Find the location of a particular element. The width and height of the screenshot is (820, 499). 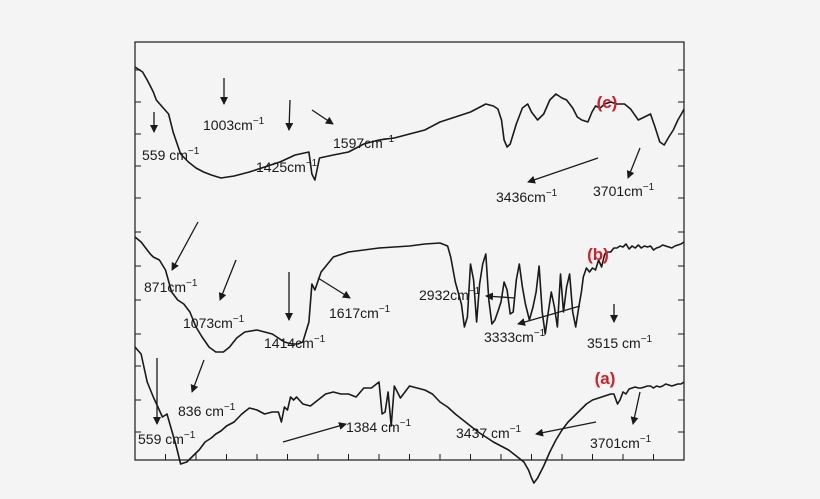

peak-label-text: 1073cm is located at coordinates (208, 323).